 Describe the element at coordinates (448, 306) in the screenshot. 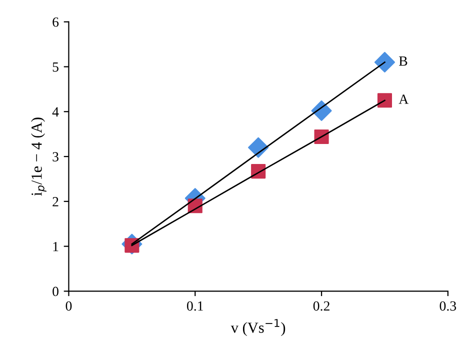

I see `x-tick-label: 0.3` at that location.